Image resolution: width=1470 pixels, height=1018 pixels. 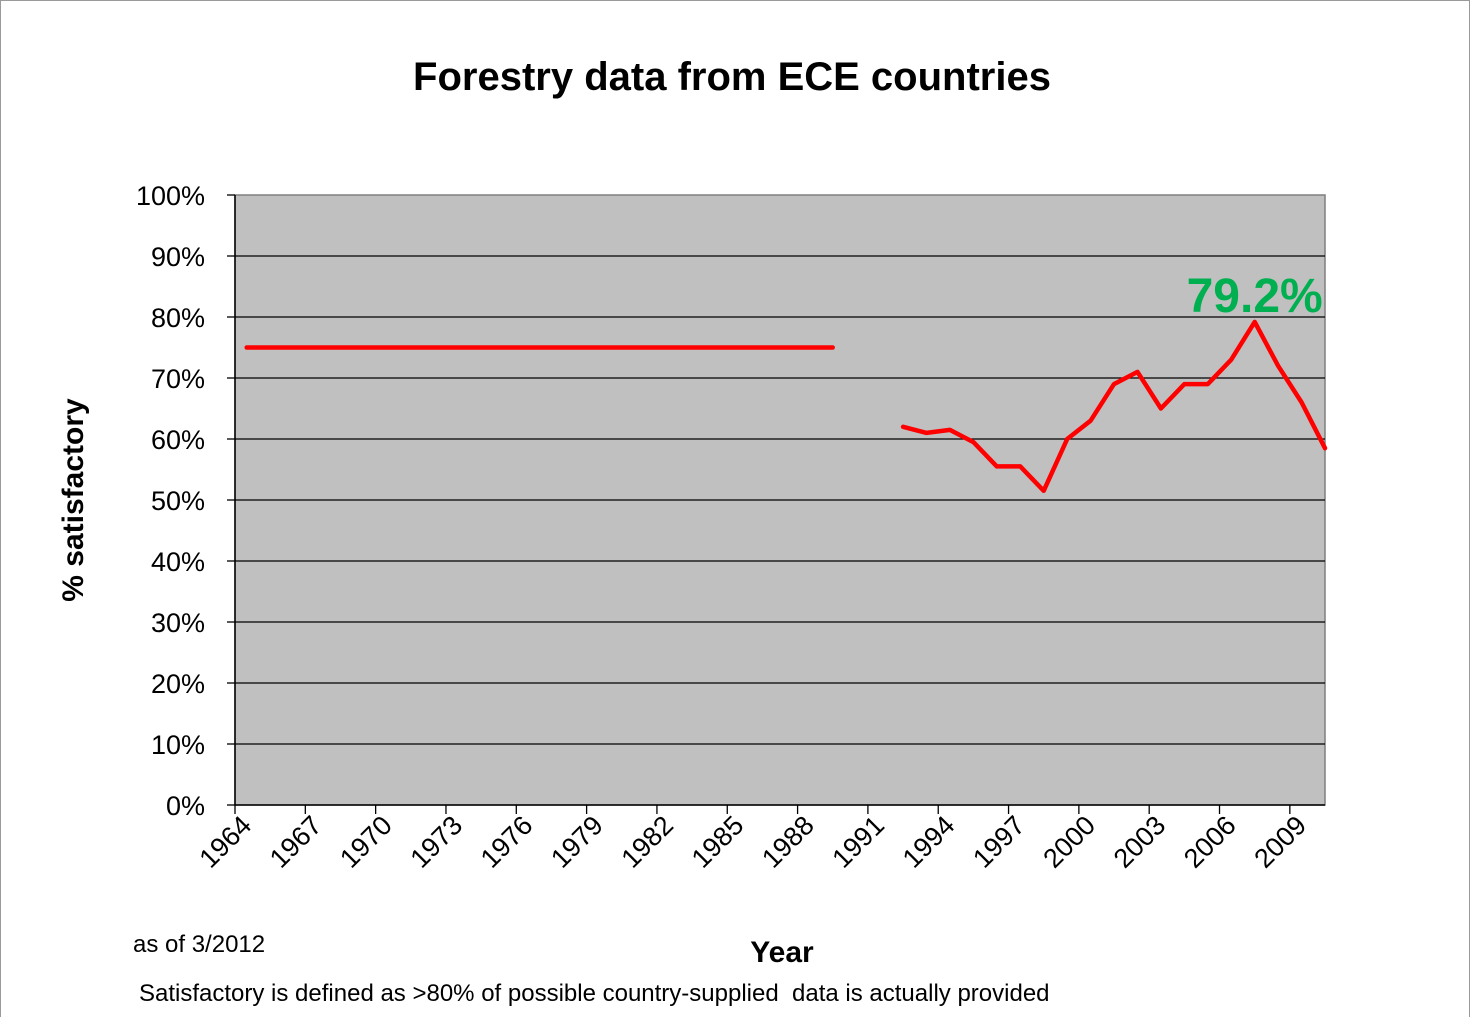 What do you see at coordinates (786, 406) in the screenshot?
I see `series-lines` at bounding box center [786, 406].